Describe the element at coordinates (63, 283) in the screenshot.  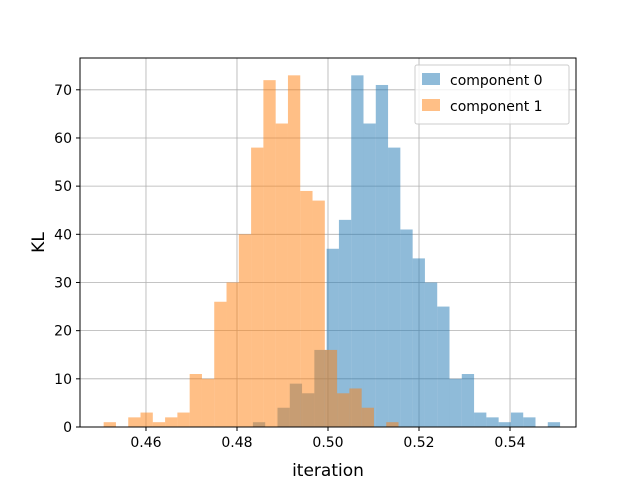
I see `y-tick-label: 30` at that location.